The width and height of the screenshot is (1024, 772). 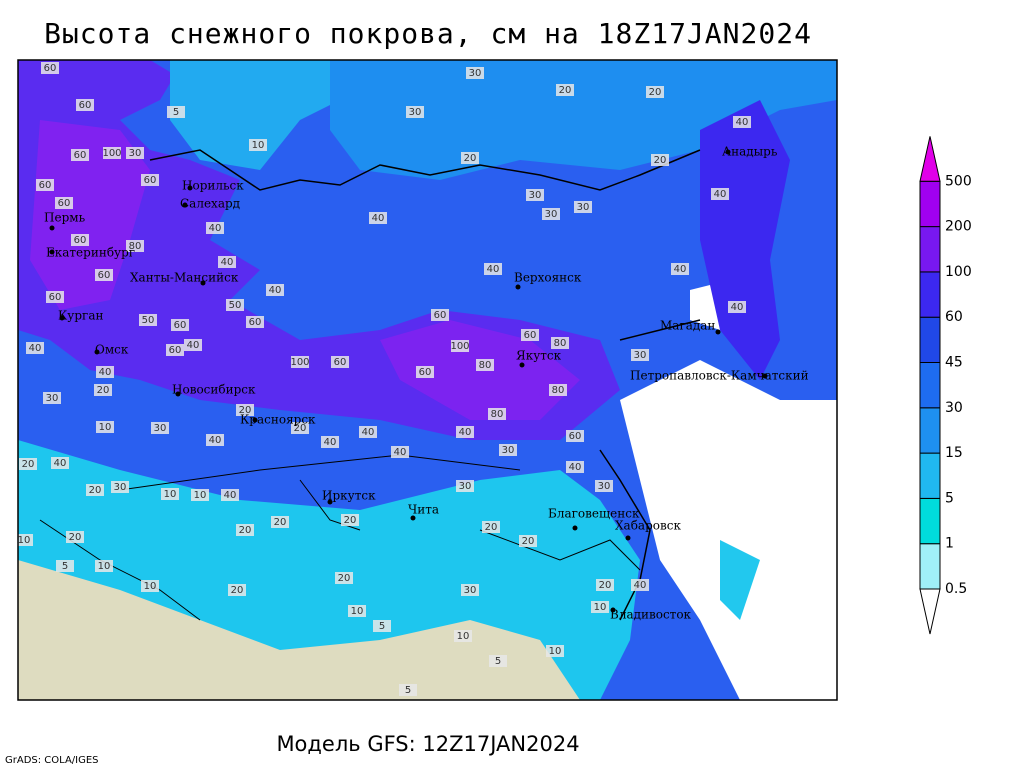 What do you see at coordinates (427, 744) in the screenshot?
I see `subtitle: Модель GFS: 12Z17JAN2024` at bounding box center [427, 744].